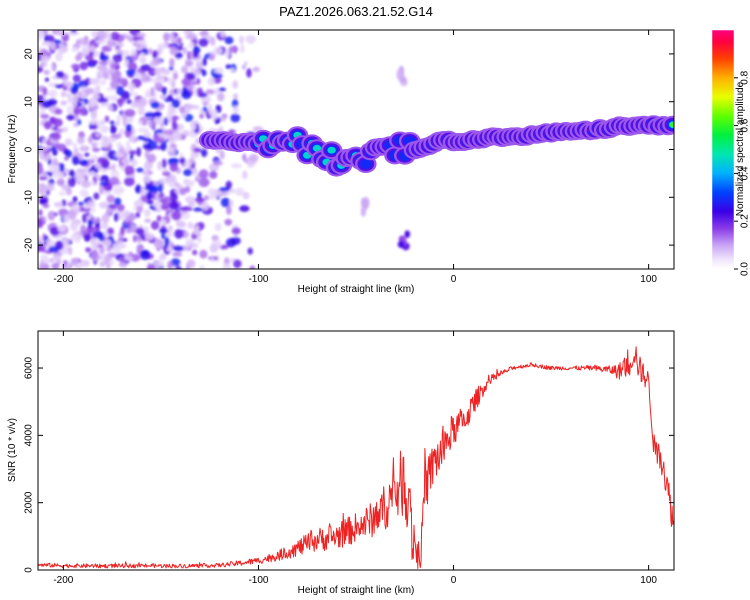 The height and width of the screenshot is (600, 750). Describe the element at coordinates (258, 580) in the screenshot. I see `snr-x-tick-label: -100` at that location.